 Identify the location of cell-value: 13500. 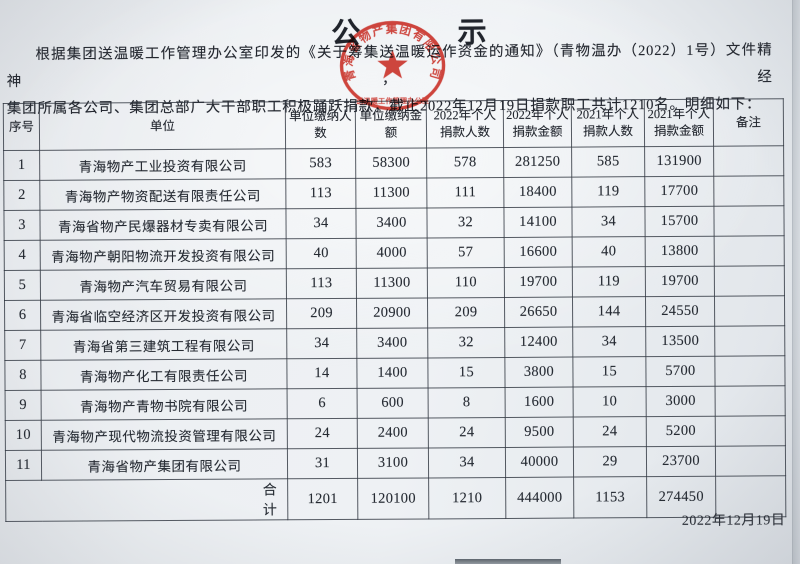
(680, 341).